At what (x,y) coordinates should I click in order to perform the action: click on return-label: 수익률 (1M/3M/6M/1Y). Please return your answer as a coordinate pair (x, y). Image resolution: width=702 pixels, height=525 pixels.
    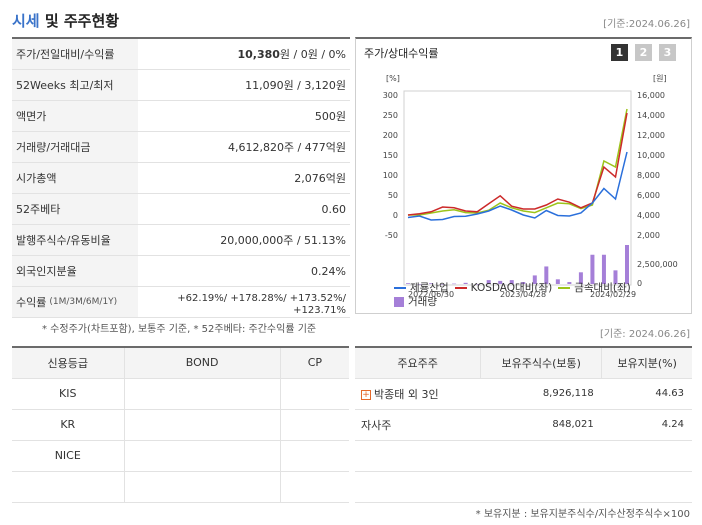
    Looking at the image, I should click on (75, 302).